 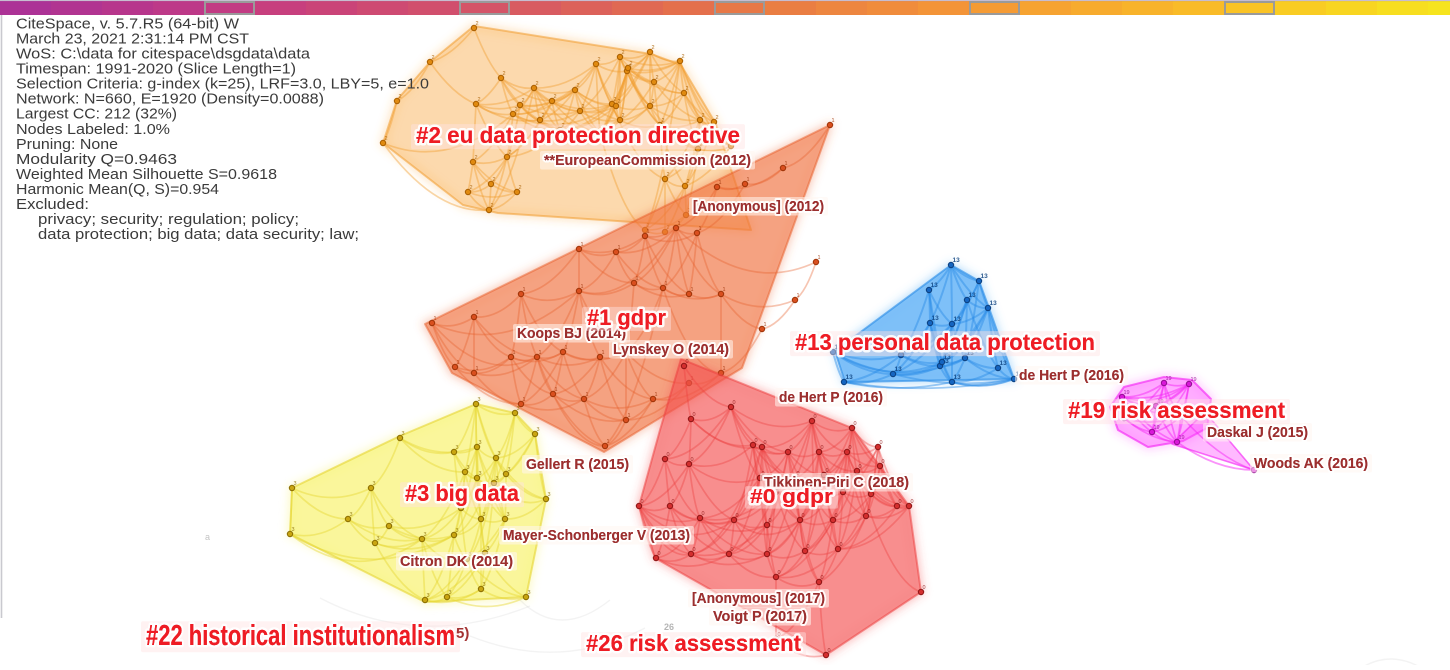 I want to click on svg-text: March 23, 2021 2:31:14 PM CST, so click(x=132, y=40).